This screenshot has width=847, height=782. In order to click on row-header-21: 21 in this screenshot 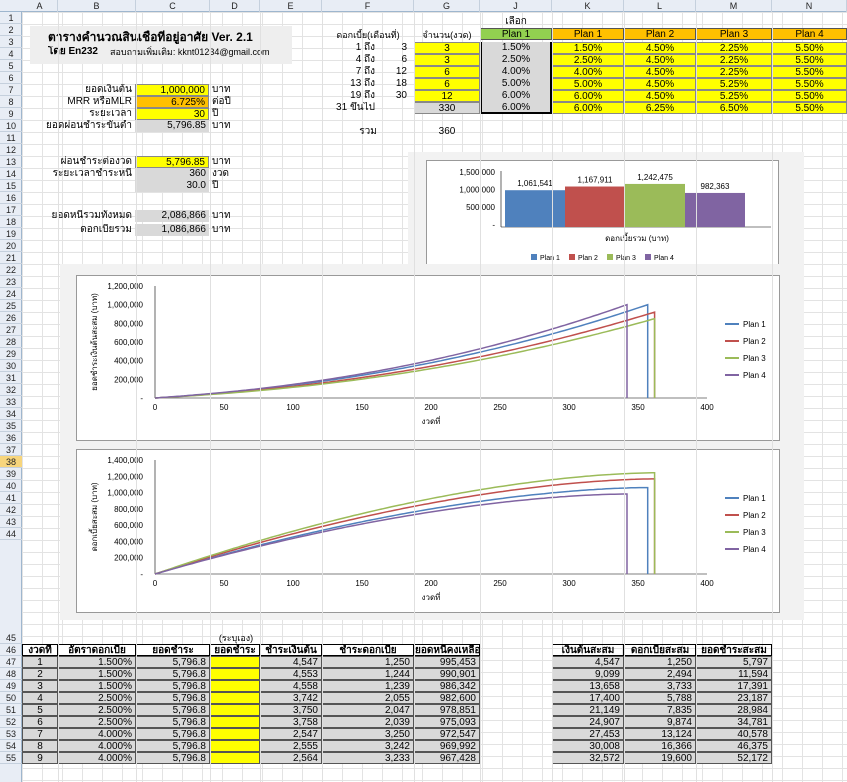, I will do `click(11, 258)`.